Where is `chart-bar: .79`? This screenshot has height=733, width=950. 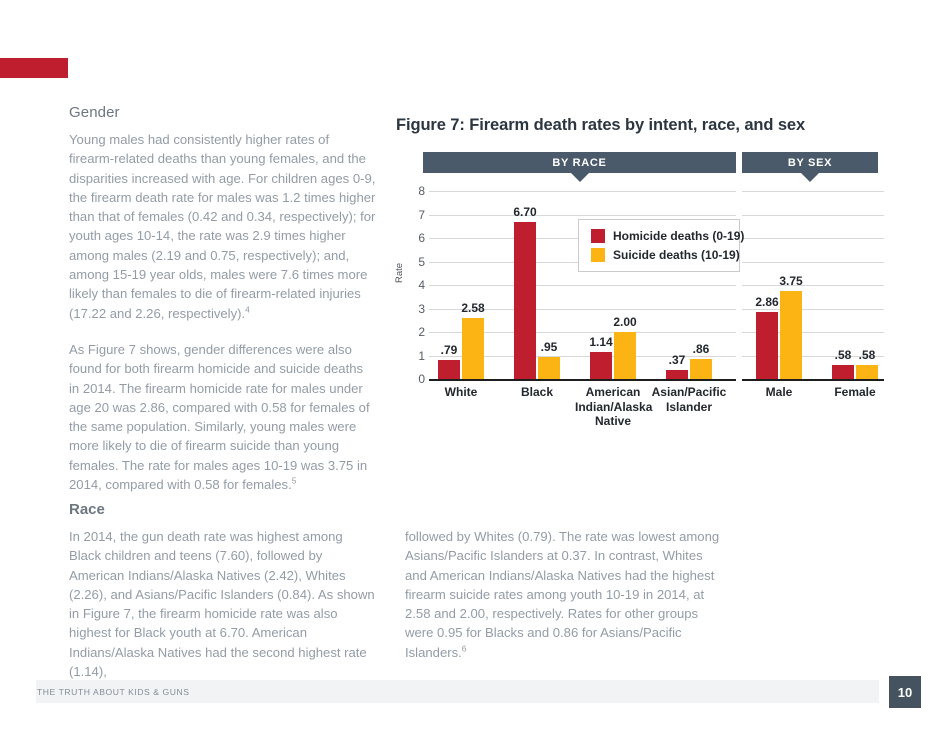
chart-bar: .79 is located at coordinates (449, 285).